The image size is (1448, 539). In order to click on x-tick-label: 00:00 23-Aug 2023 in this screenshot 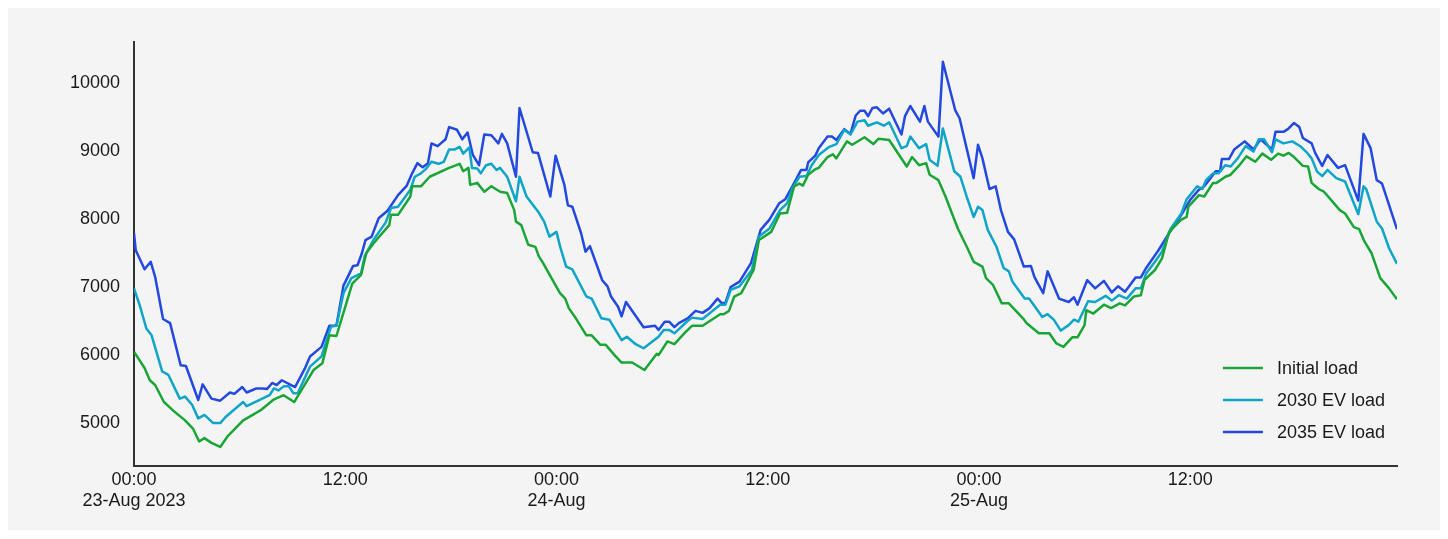, I will do `click(134, 489)`.